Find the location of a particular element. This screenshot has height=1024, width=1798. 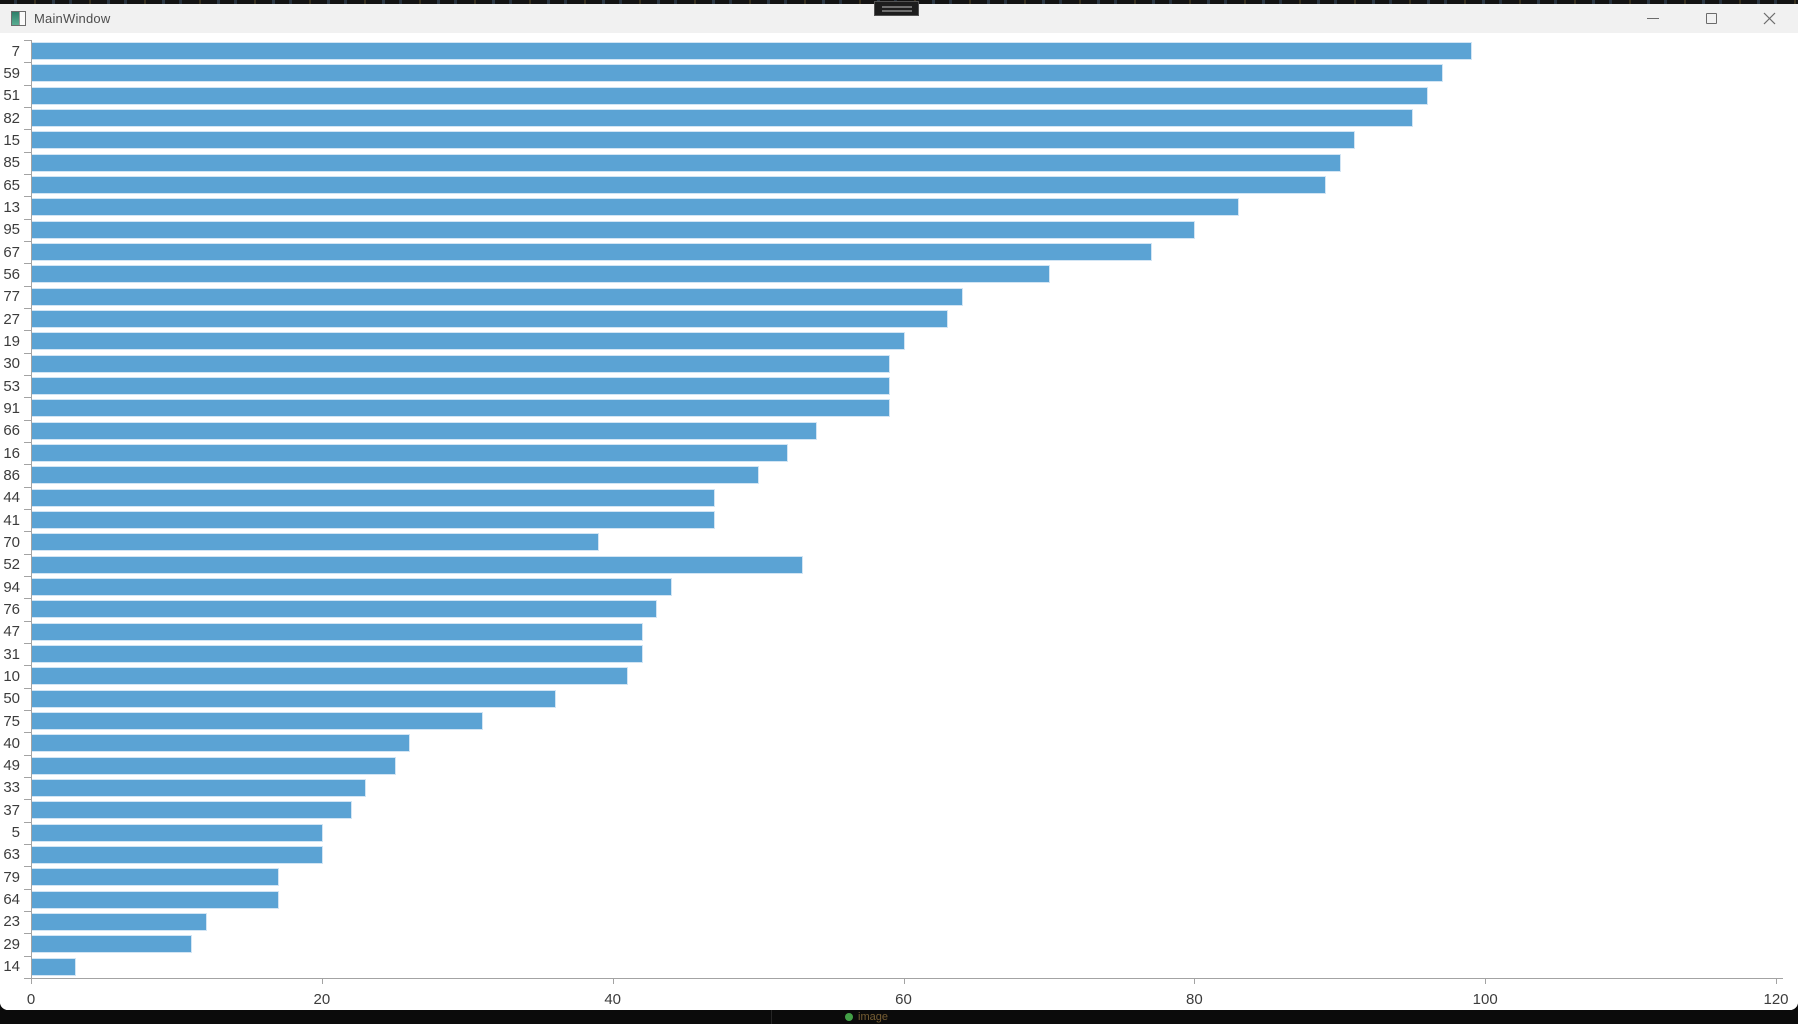

y-axis-label: 50 is located at coordinates (11, 699).